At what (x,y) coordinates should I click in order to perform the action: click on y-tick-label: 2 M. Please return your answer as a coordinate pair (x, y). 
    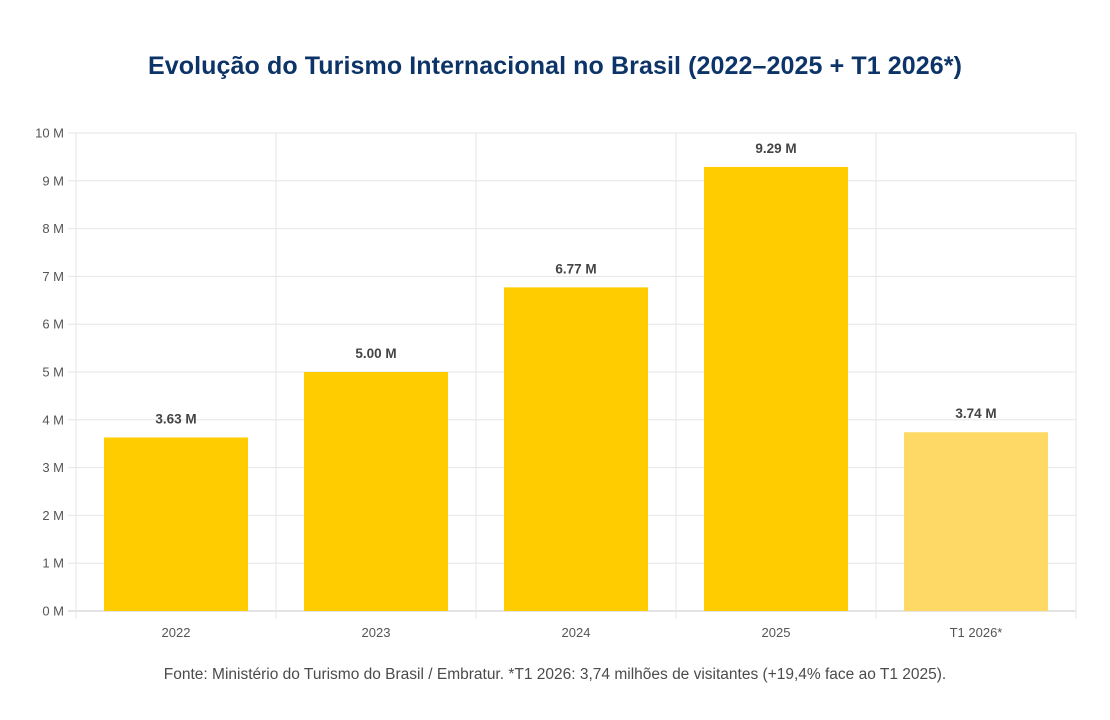
    Looking at the image, I should click on (53, 515).